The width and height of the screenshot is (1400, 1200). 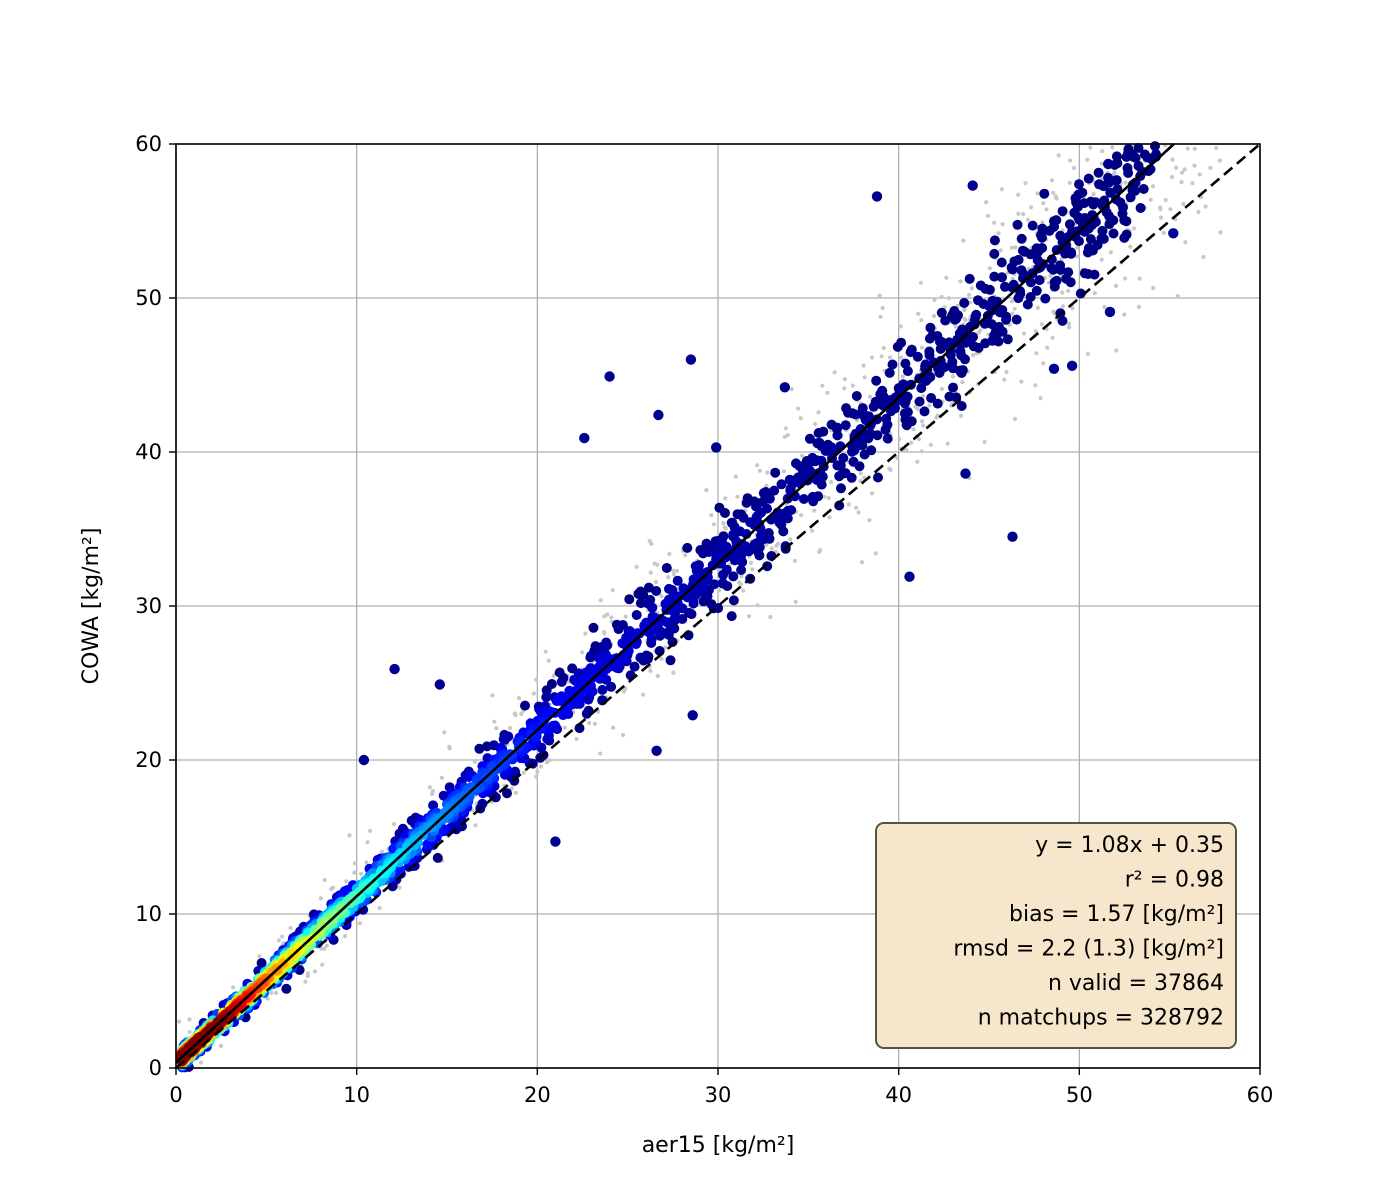 What do you see at coordinates (537, 1095) in the screenshot?
I see `x-tick-label: 20` at bounding box center [537, 1095].